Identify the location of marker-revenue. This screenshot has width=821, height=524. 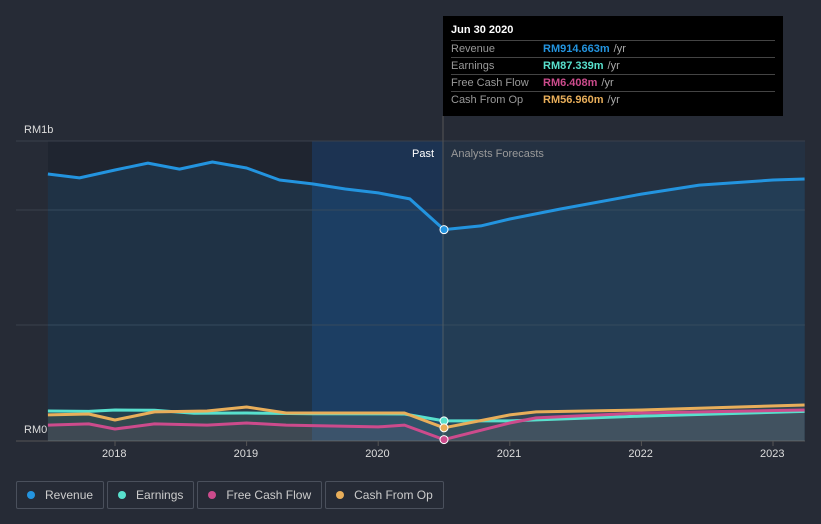
(444, 230).